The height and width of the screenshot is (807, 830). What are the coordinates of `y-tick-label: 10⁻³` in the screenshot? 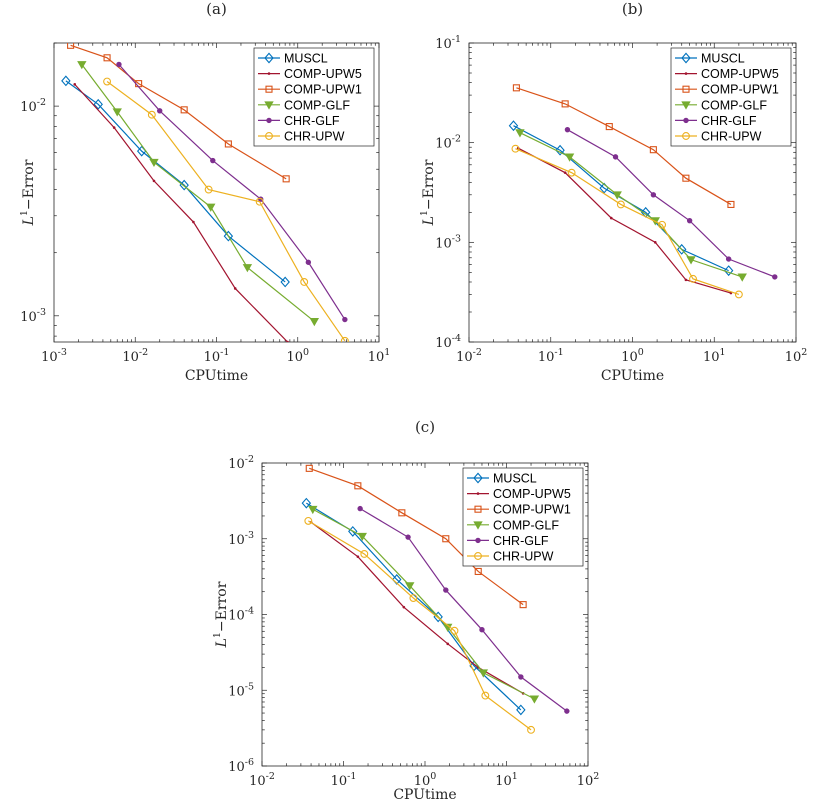 It's located at (33, 316).